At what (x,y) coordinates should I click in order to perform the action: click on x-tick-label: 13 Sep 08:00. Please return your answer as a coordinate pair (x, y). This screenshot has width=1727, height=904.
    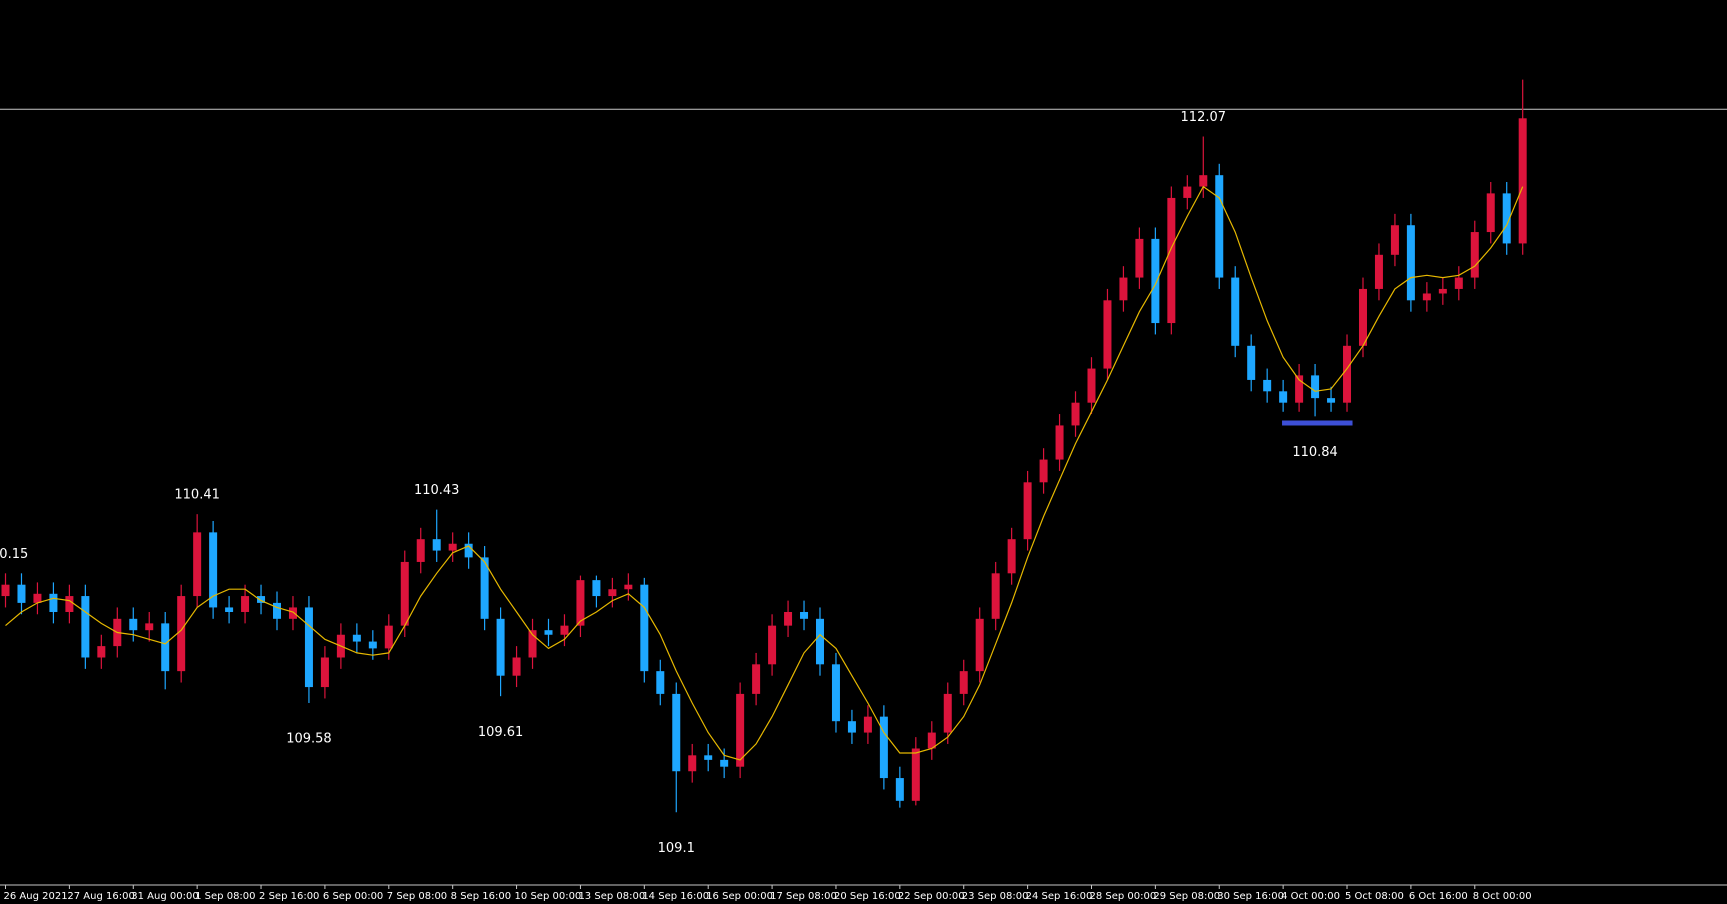
    Looking at the image, I should click on (611, 896).